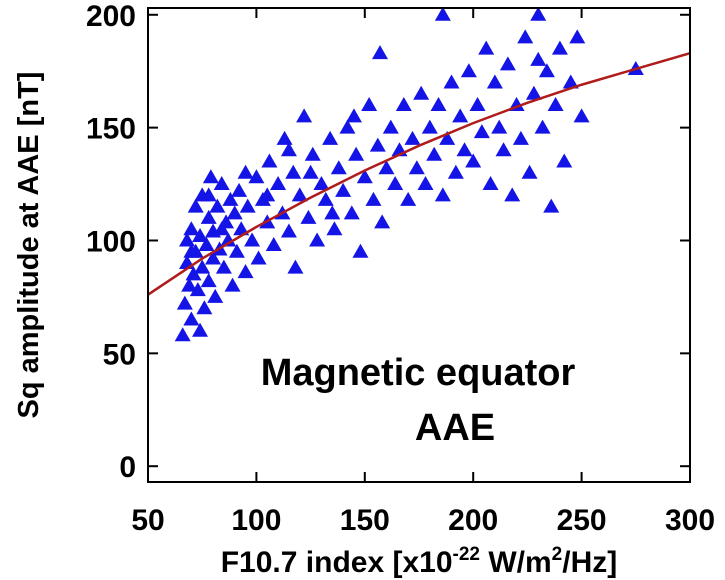 The height and width of the screenshot is (580, 725). What do you see at coordinates (582, 520) in the screenshot?
I see `x-tick-label: 250` at bounding box center [582, 520].